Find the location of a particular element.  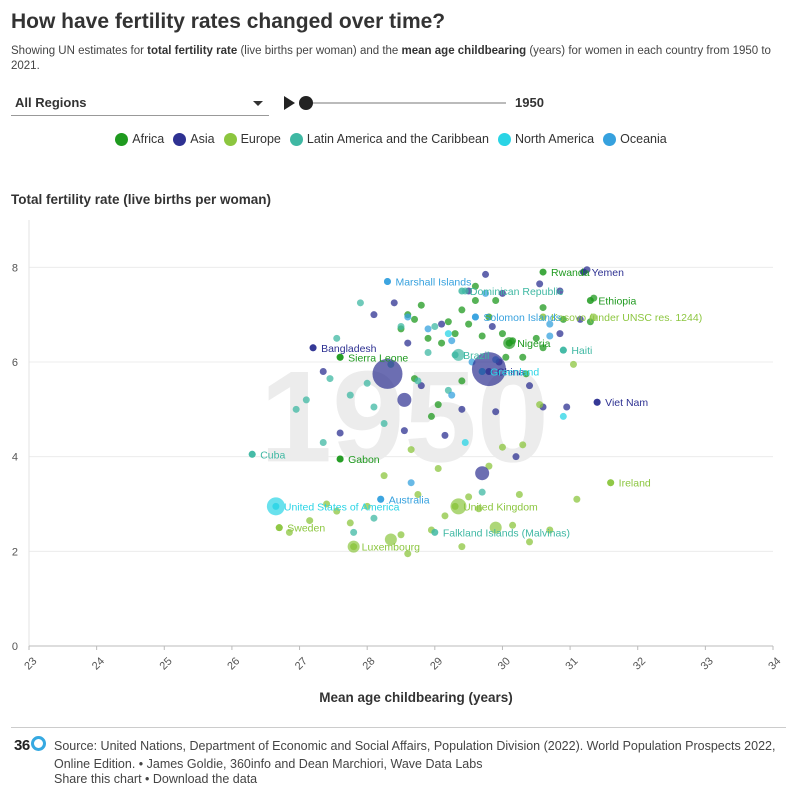

play-button is located at coordinates (289, 103).